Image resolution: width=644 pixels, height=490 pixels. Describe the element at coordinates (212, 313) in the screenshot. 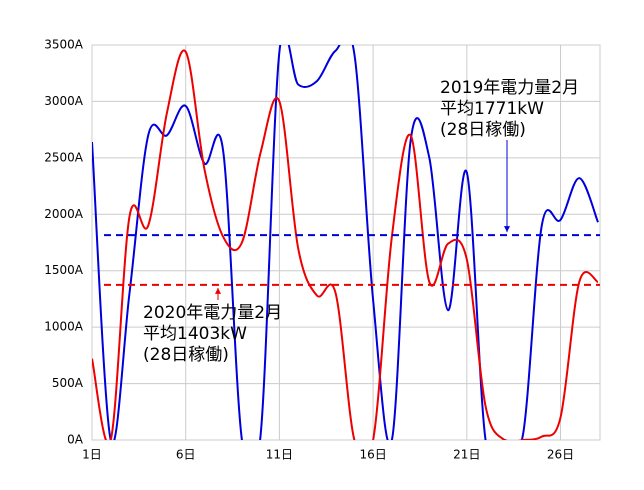

I see `annotation-text: 2020年電力量2月` at that location.